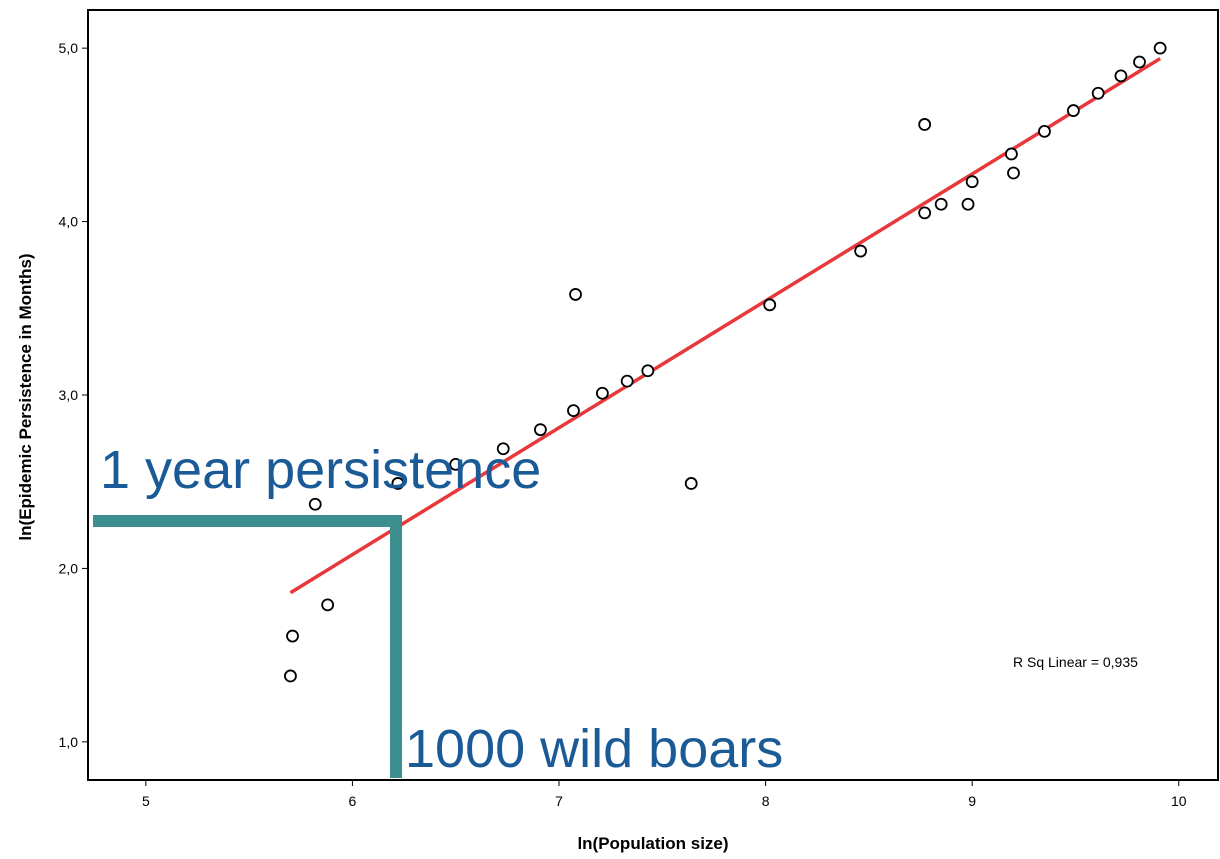 The image size is (1220, 859). Describe the element at coordinates (1179, 801) in the screenshot. I see `x-tick-label: 10` at that location.